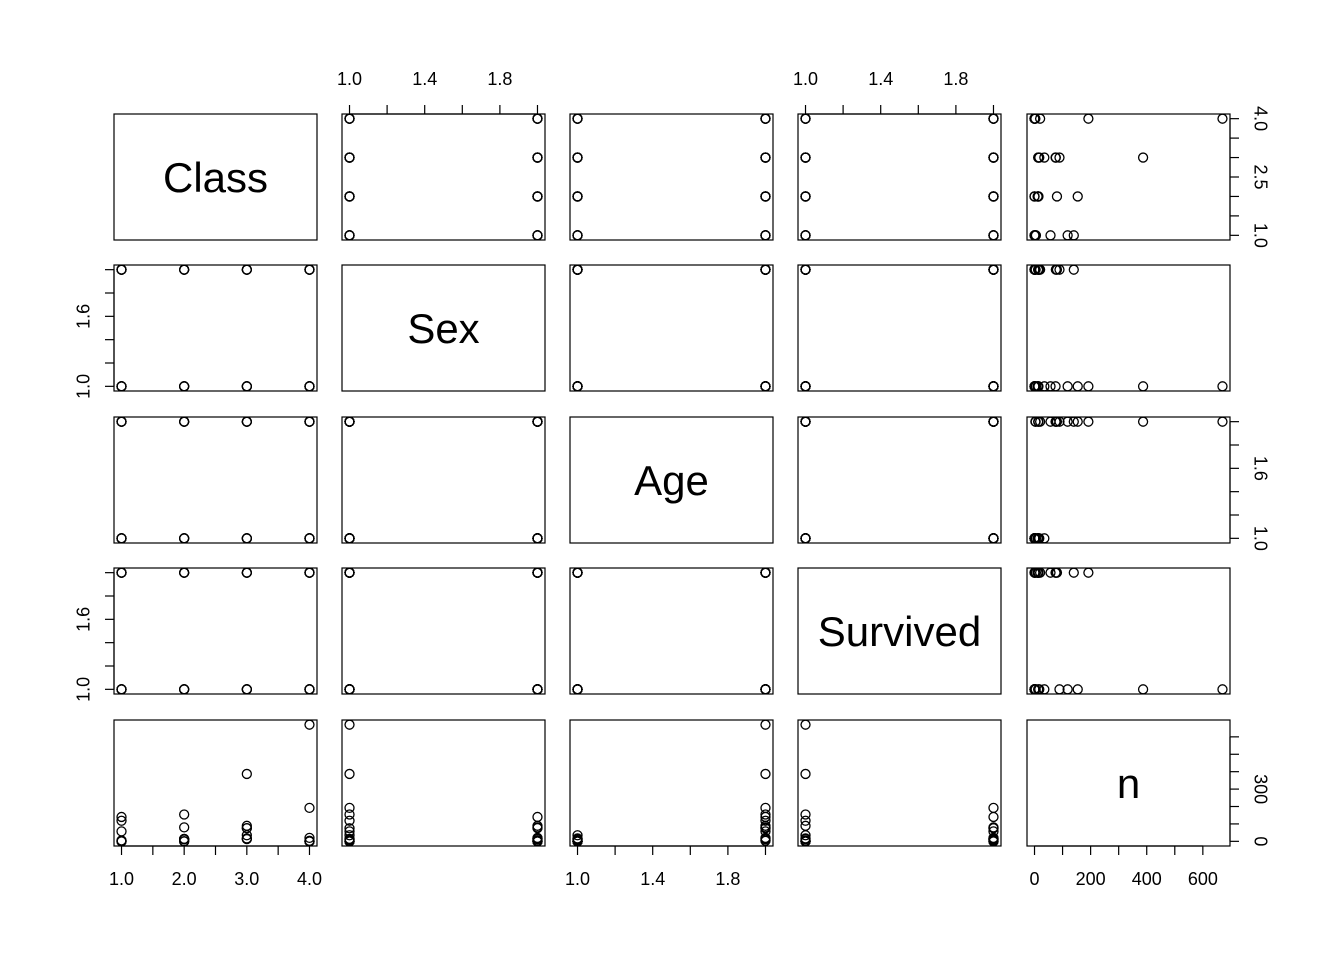 The image size is (1344, 960). I want to click on panel-sex-vs-age, so click(671, 328).